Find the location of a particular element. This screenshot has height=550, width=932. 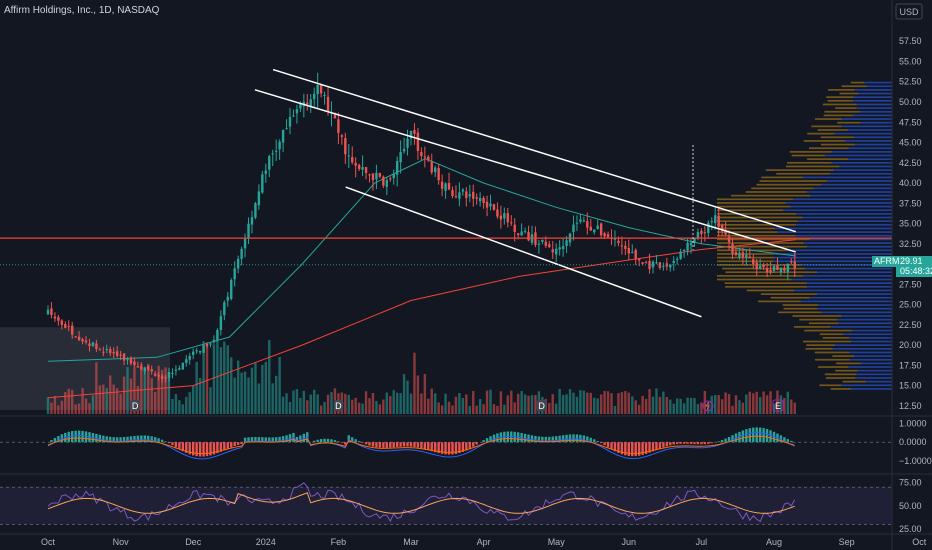

time-axis: Oct Nov Dec 2024 Feb Mar Apr May Jun Jul Aug Sep Oct is located at coordinates (484, 542).